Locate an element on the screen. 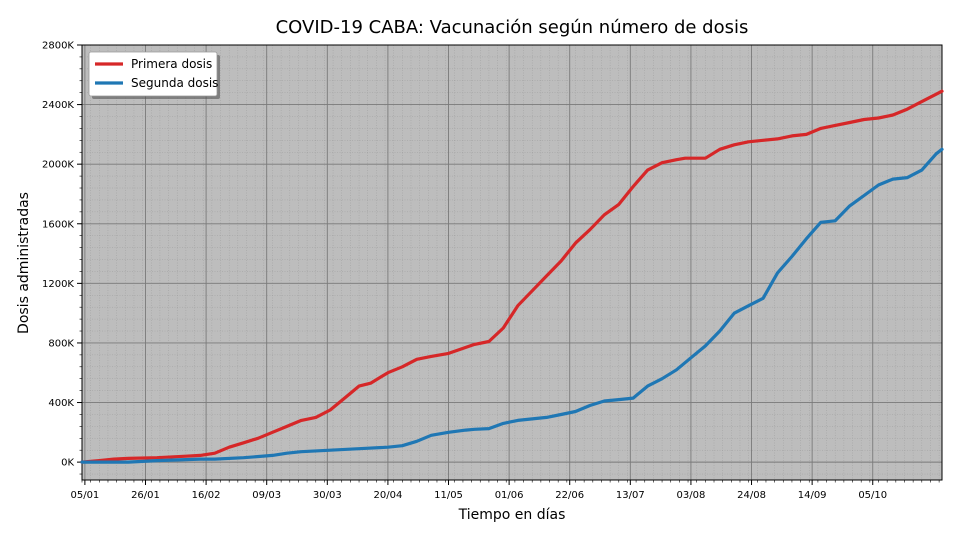 This screenshot has height=540, width=960. x-tick-label: 05/10 is located at coordinates (872, 495).